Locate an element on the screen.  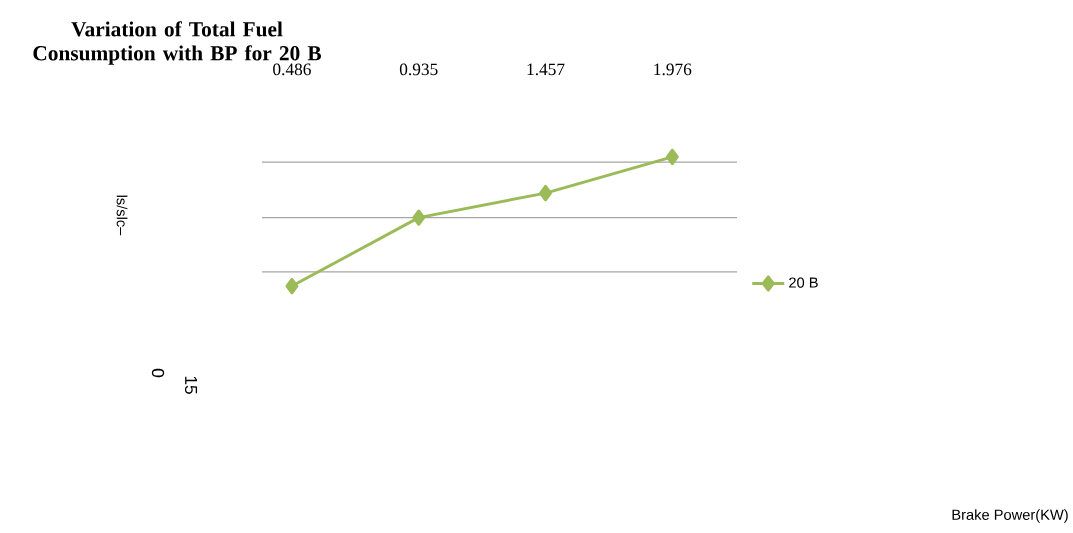
x-tick-label: 1.457 is located at coordinates (546, 69).